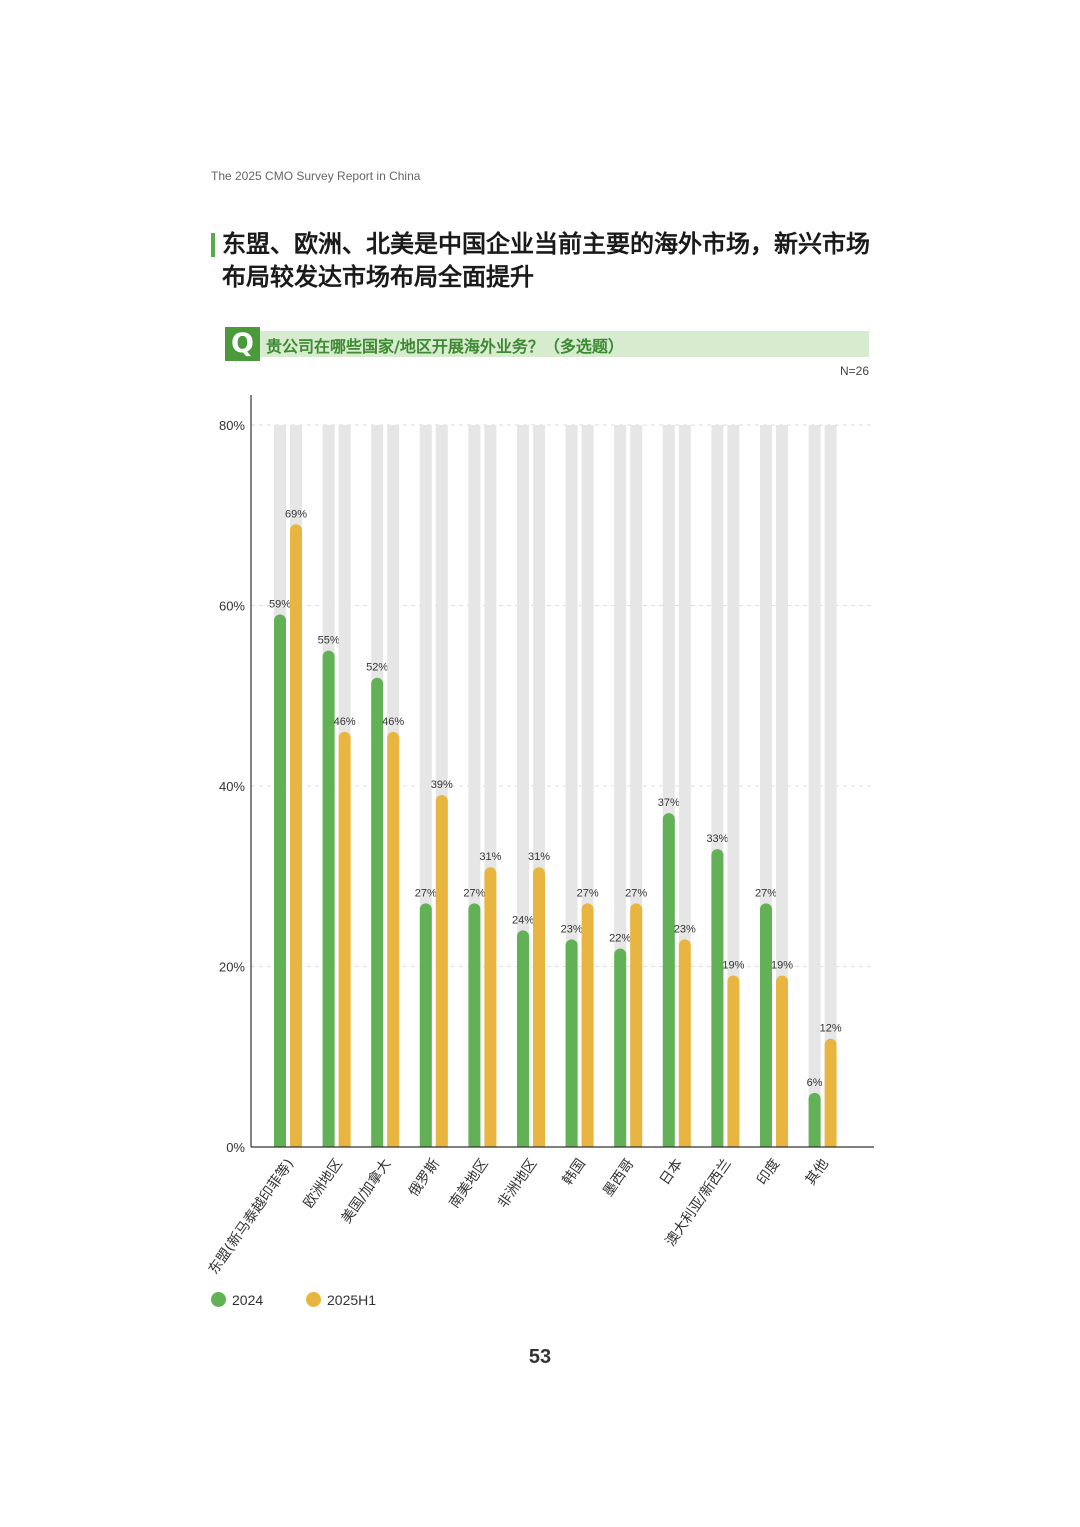  Describe the element at coordinates (232, 606) in the screenshot. I see `y-tick-label: 60%` at that location.